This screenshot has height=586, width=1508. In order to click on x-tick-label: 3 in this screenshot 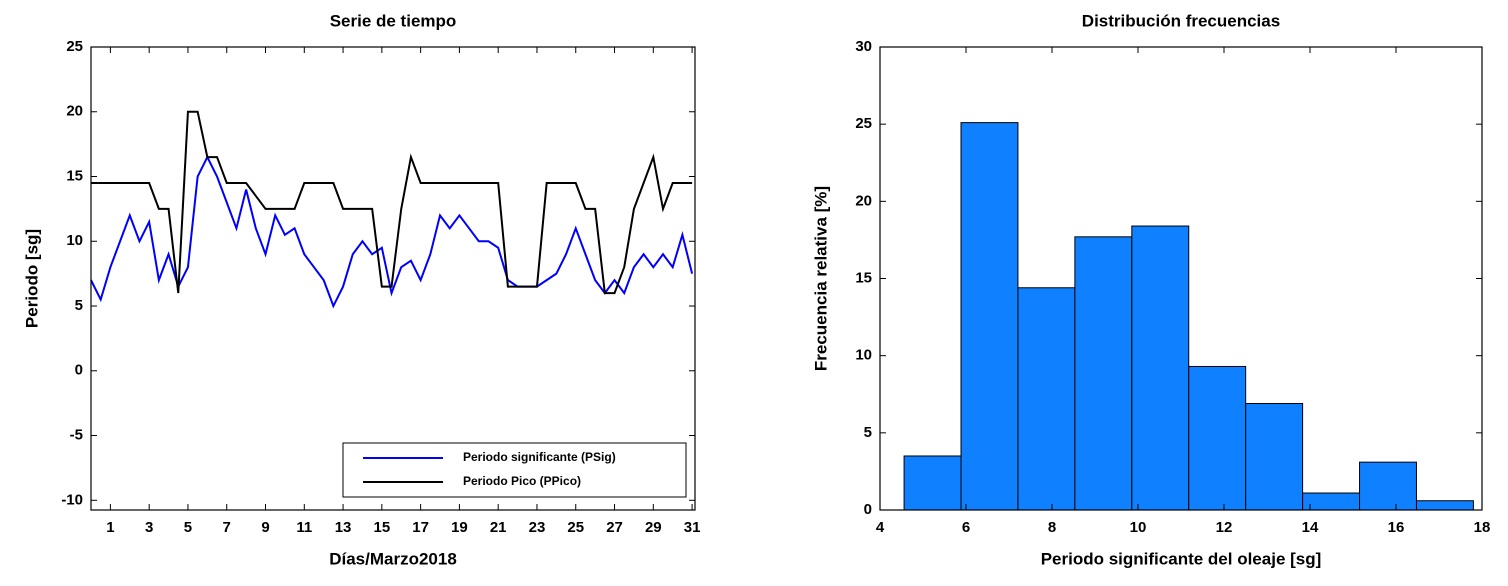, I will do `click(149, 527)`.